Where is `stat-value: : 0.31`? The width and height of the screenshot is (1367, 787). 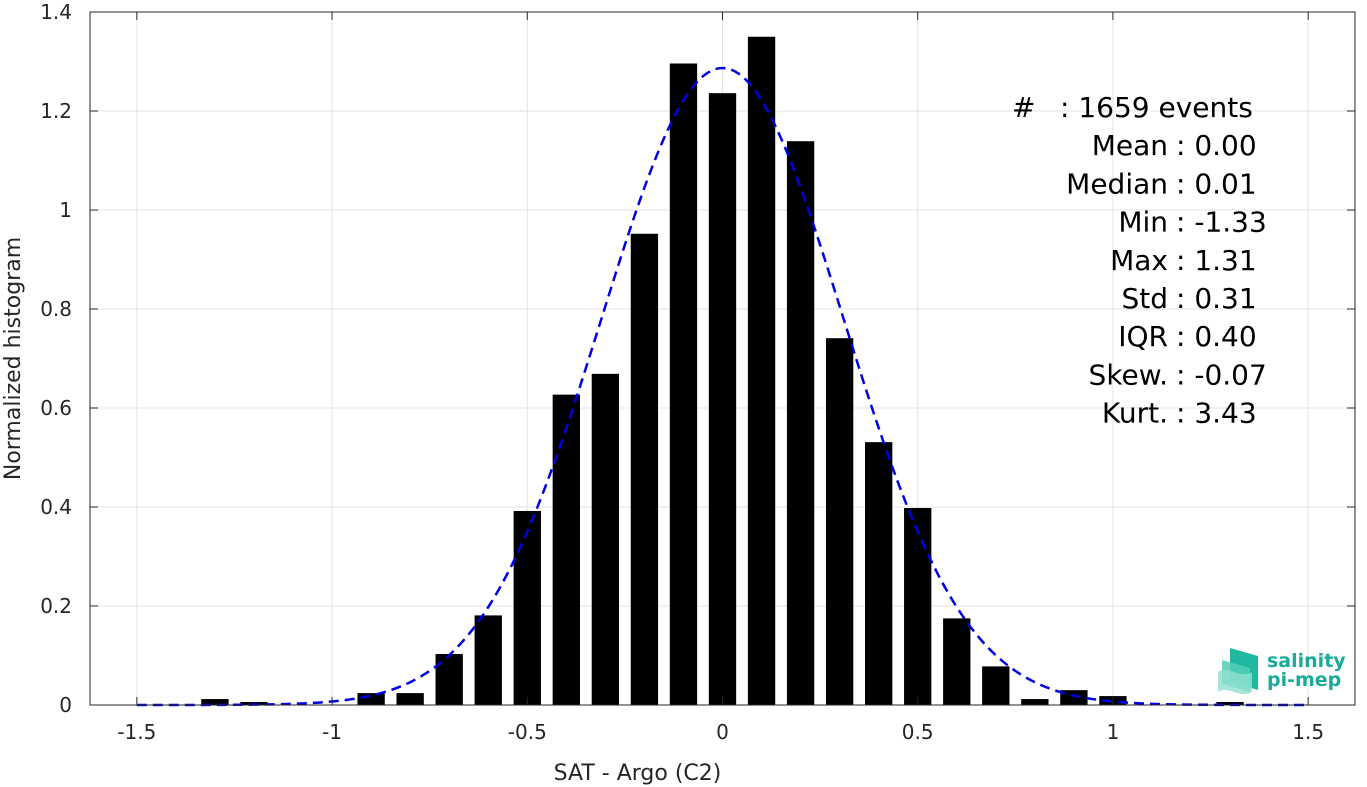 stat-value: : 0.31 is located at coordinates (1216, 298).